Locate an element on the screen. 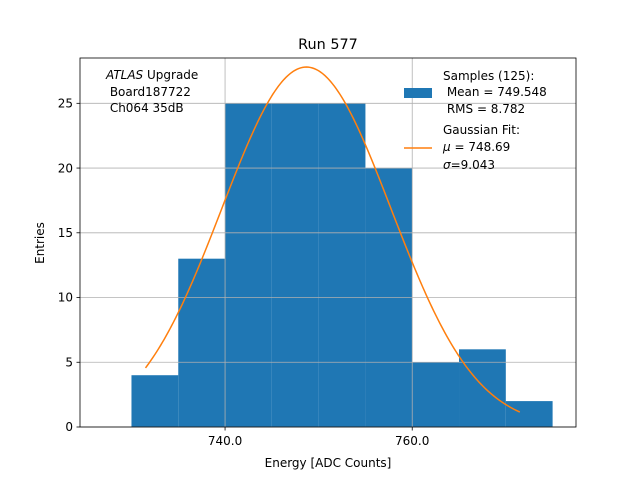  y-tick-label: 25 is located at coordinates (65, 104).